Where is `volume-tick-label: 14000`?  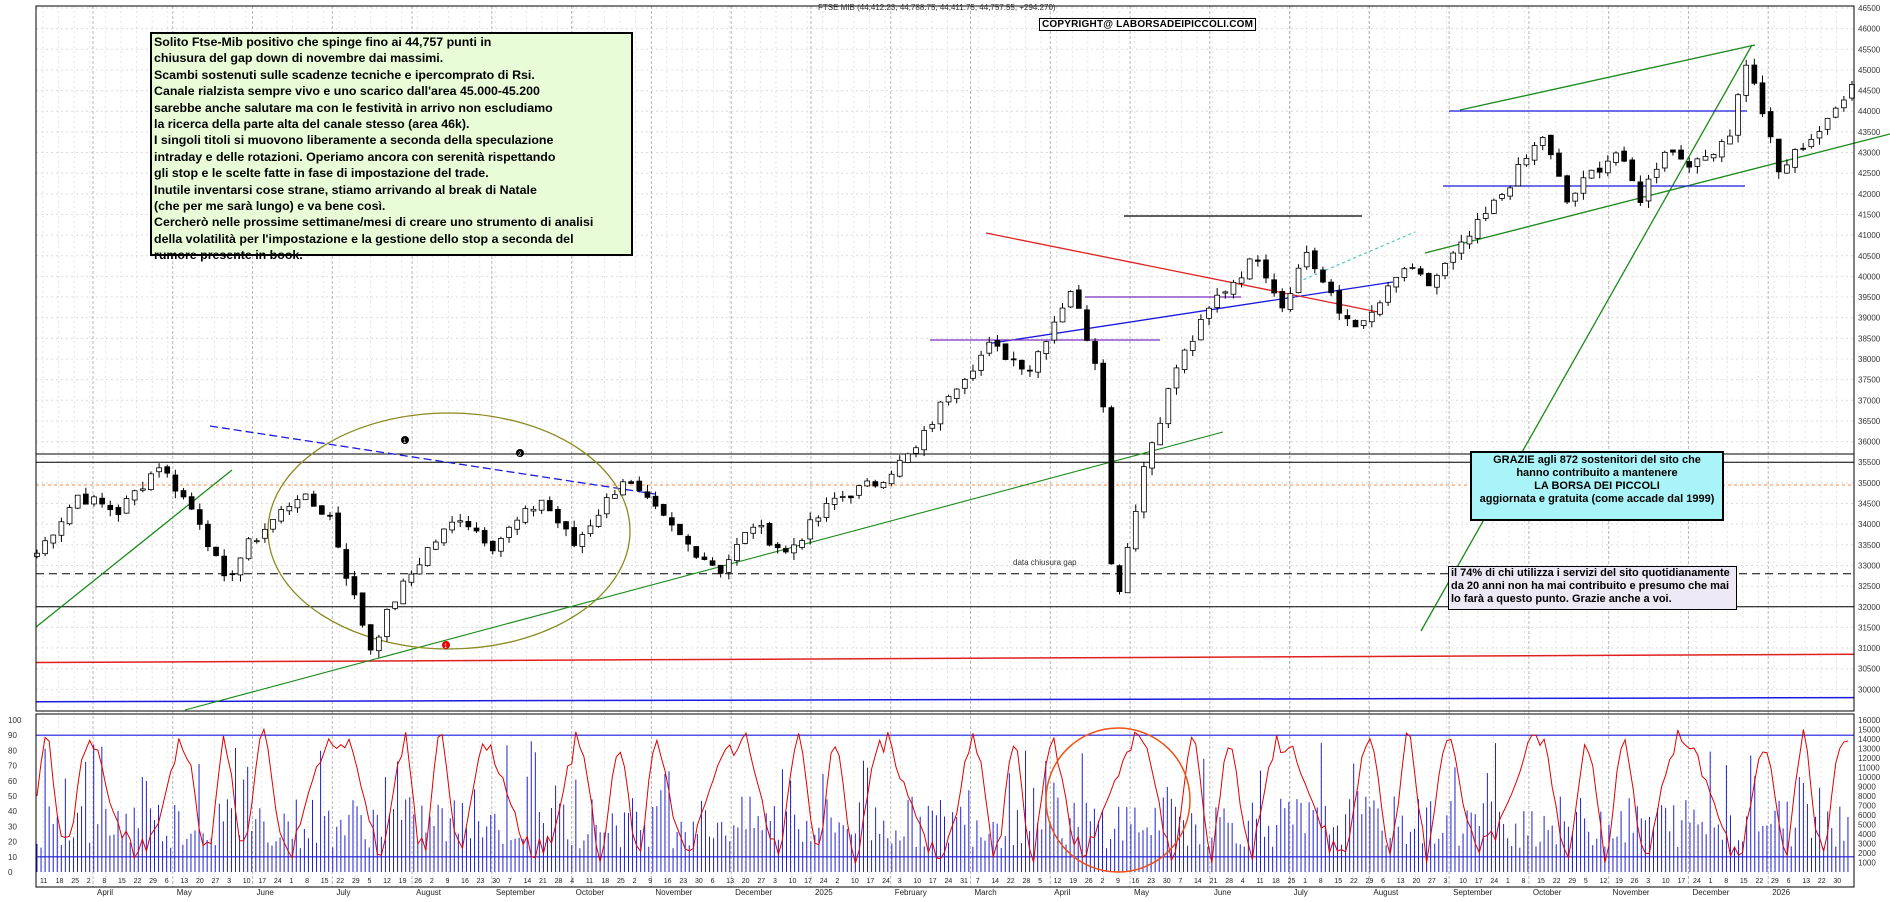 volume-tick-label: 14000 is located at coordinates (1869, 739).